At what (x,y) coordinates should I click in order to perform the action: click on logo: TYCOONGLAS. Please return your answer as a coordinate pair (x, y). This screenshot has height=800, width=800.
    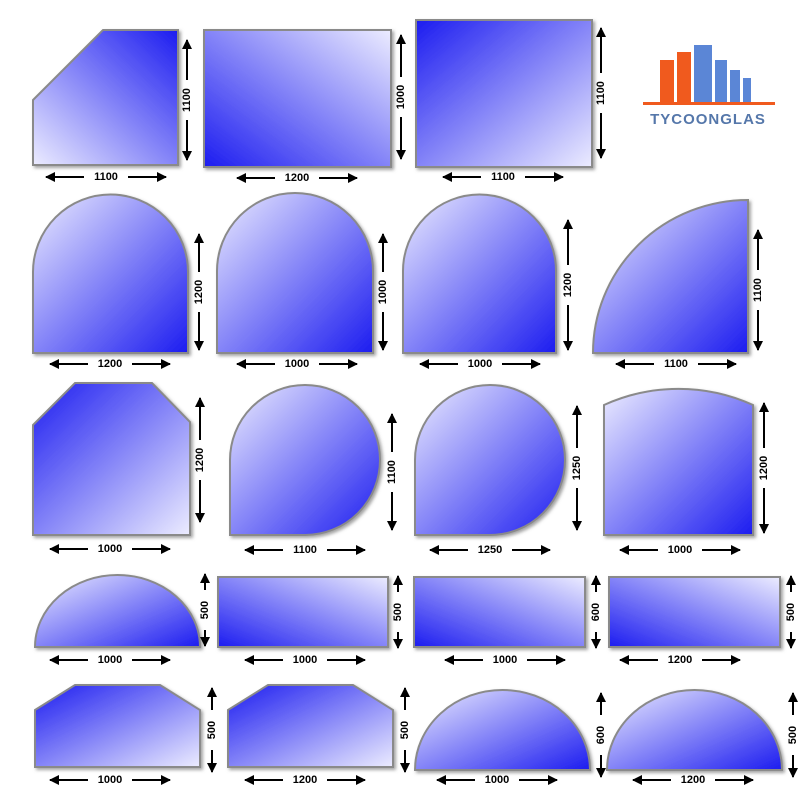
    Looking at the image, I should click on (709, 86).